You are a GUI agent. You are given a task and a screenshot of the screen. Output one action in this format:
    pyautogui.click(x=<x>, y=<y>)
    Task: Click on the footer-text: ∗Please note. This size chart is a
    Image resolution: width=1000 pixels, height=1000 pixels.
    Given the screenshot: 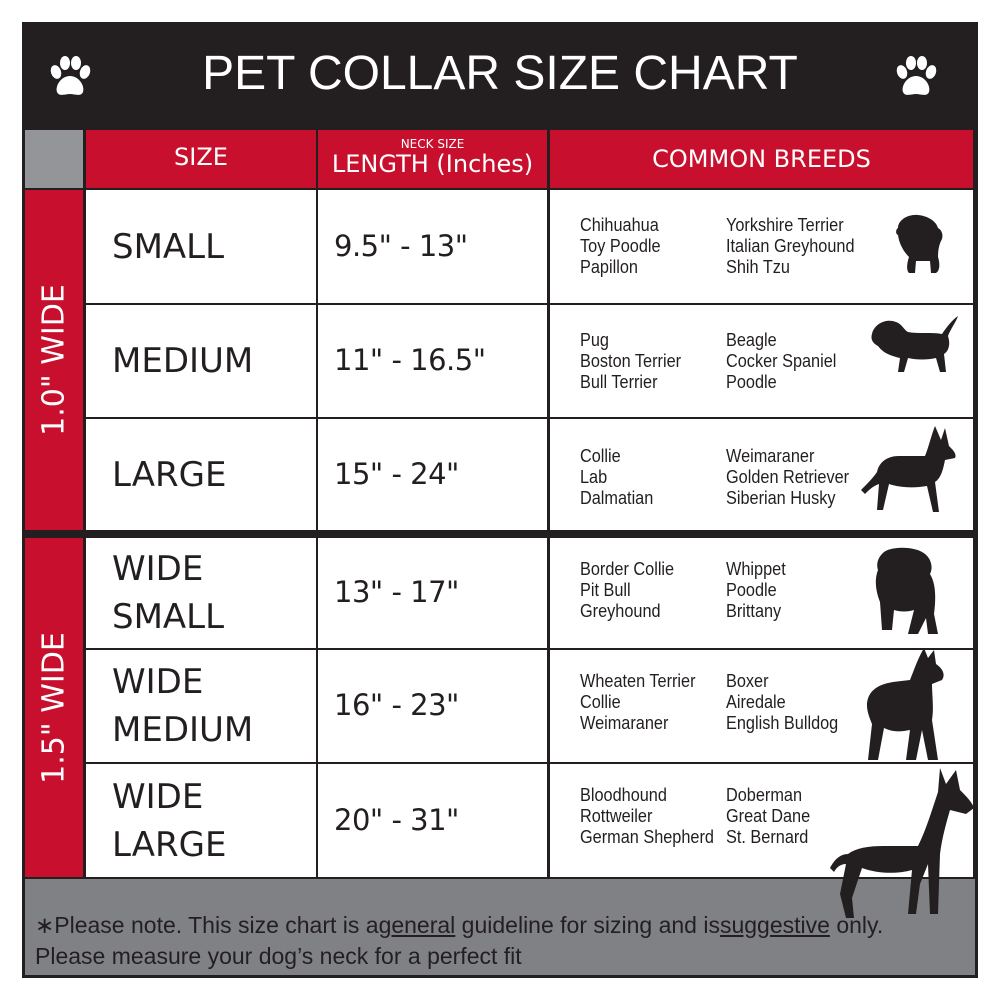 What is the action you would take?
    pyautogui.click(x=207, y=925)
    